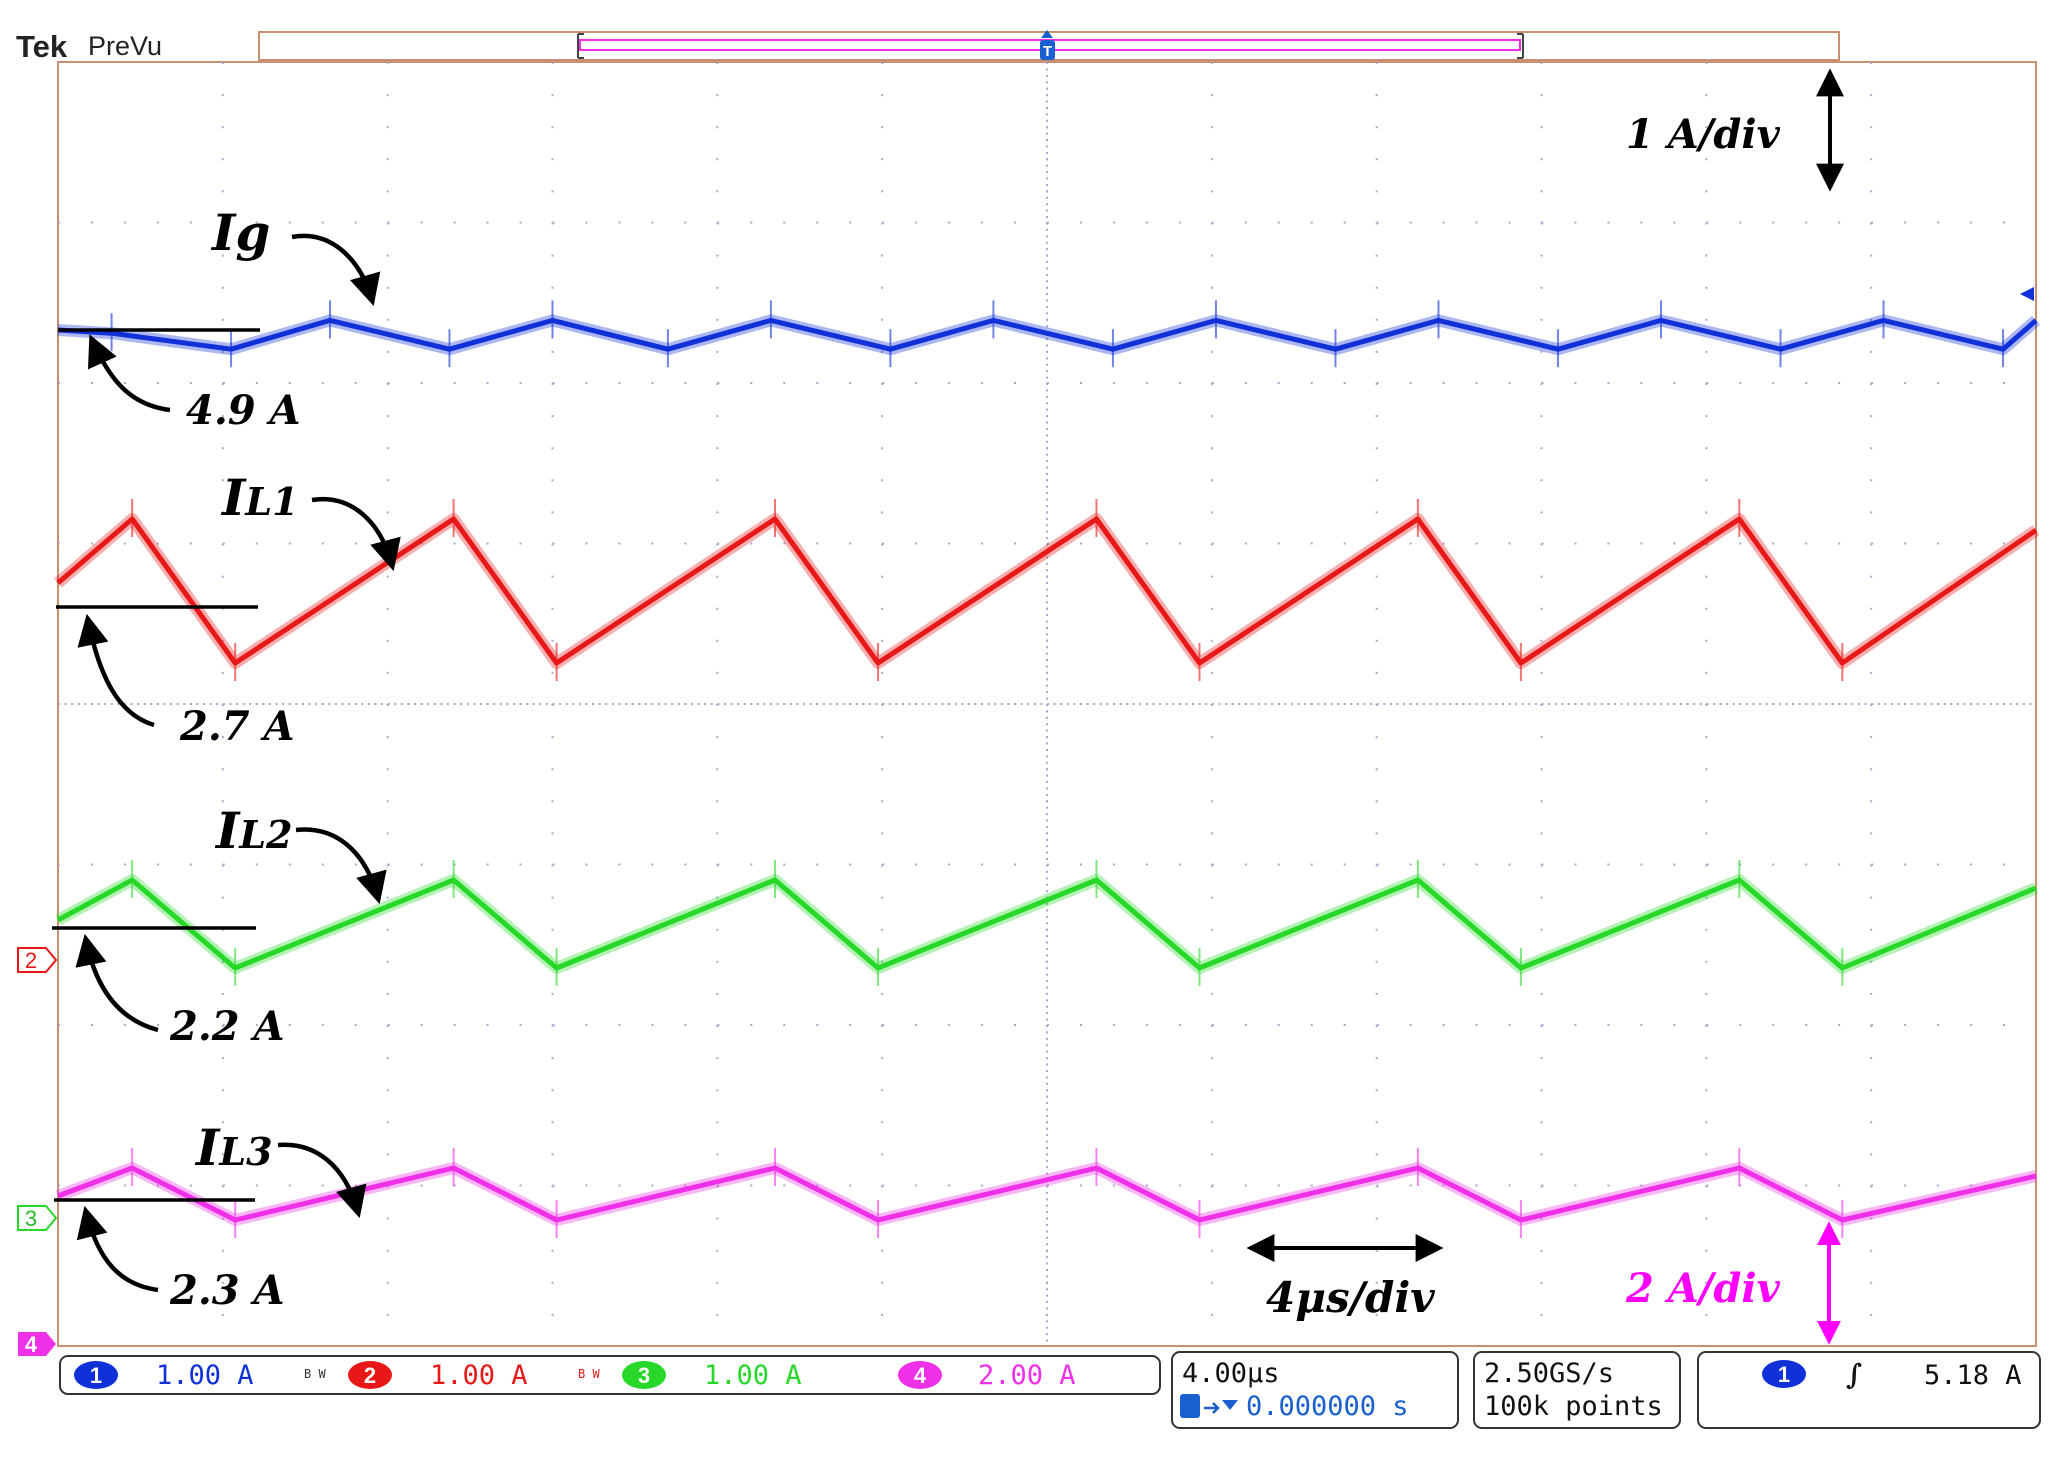 The height and width of the screenshot is (1462, 2054). I want to click on il2-reference-value: 2.2 A, so click(227, 1026).